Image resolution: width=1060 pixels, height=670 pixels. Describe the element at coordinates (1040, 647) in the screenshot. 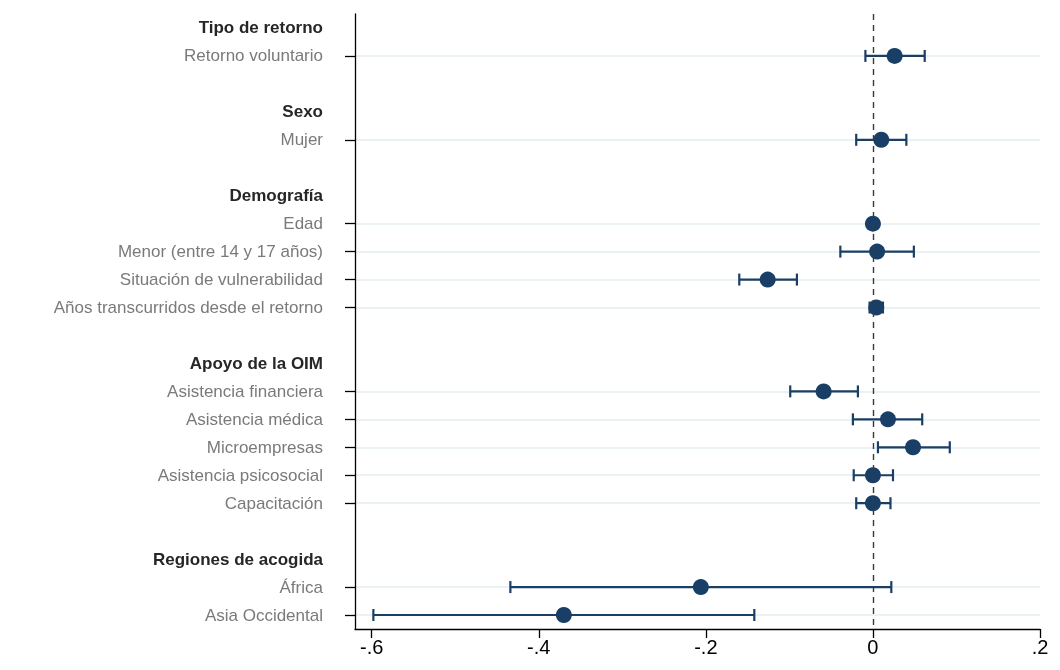

I see `x-tick-label: .2` at that location.